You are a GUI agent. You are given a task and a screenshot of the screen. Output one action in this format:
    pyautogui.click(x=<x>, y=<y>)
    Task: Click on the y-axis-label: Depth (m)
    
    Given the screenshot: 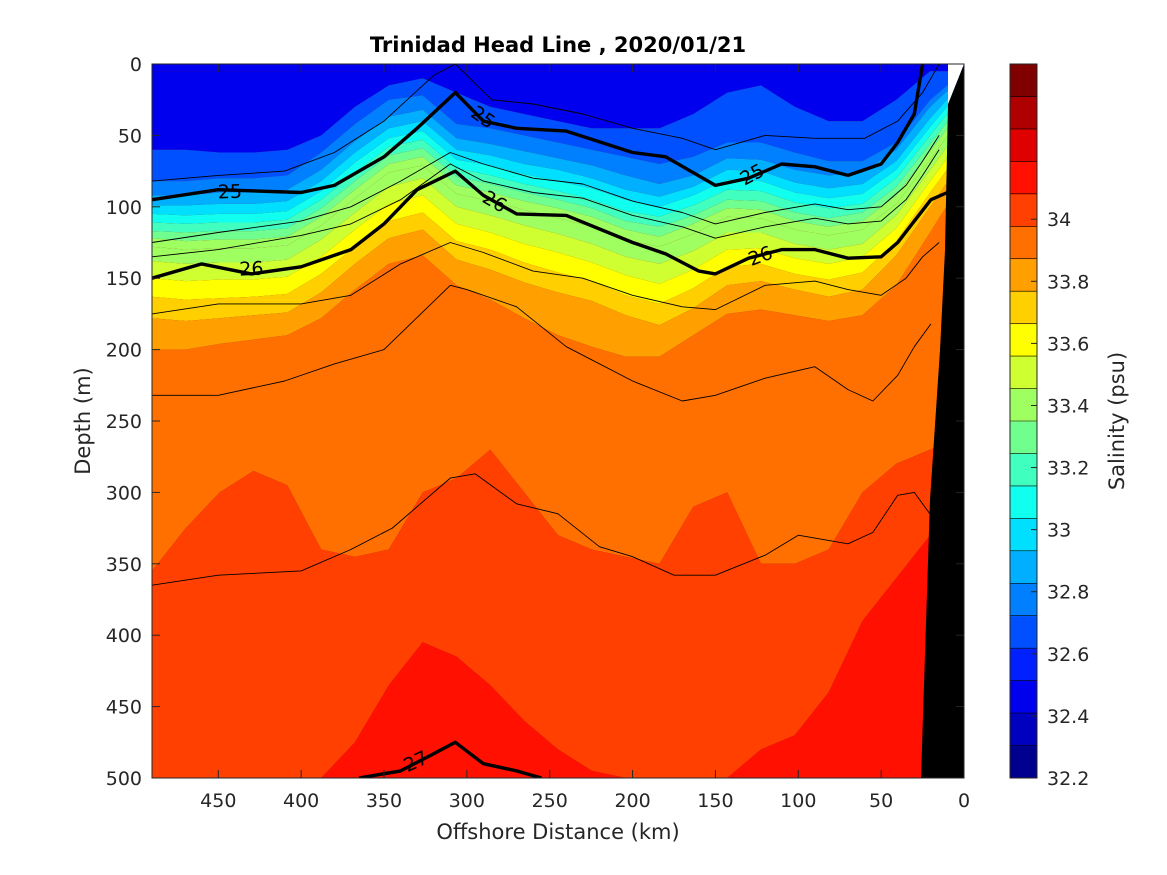 What is the action you would take?
    pyautogui.click(x=83, y=420)
    